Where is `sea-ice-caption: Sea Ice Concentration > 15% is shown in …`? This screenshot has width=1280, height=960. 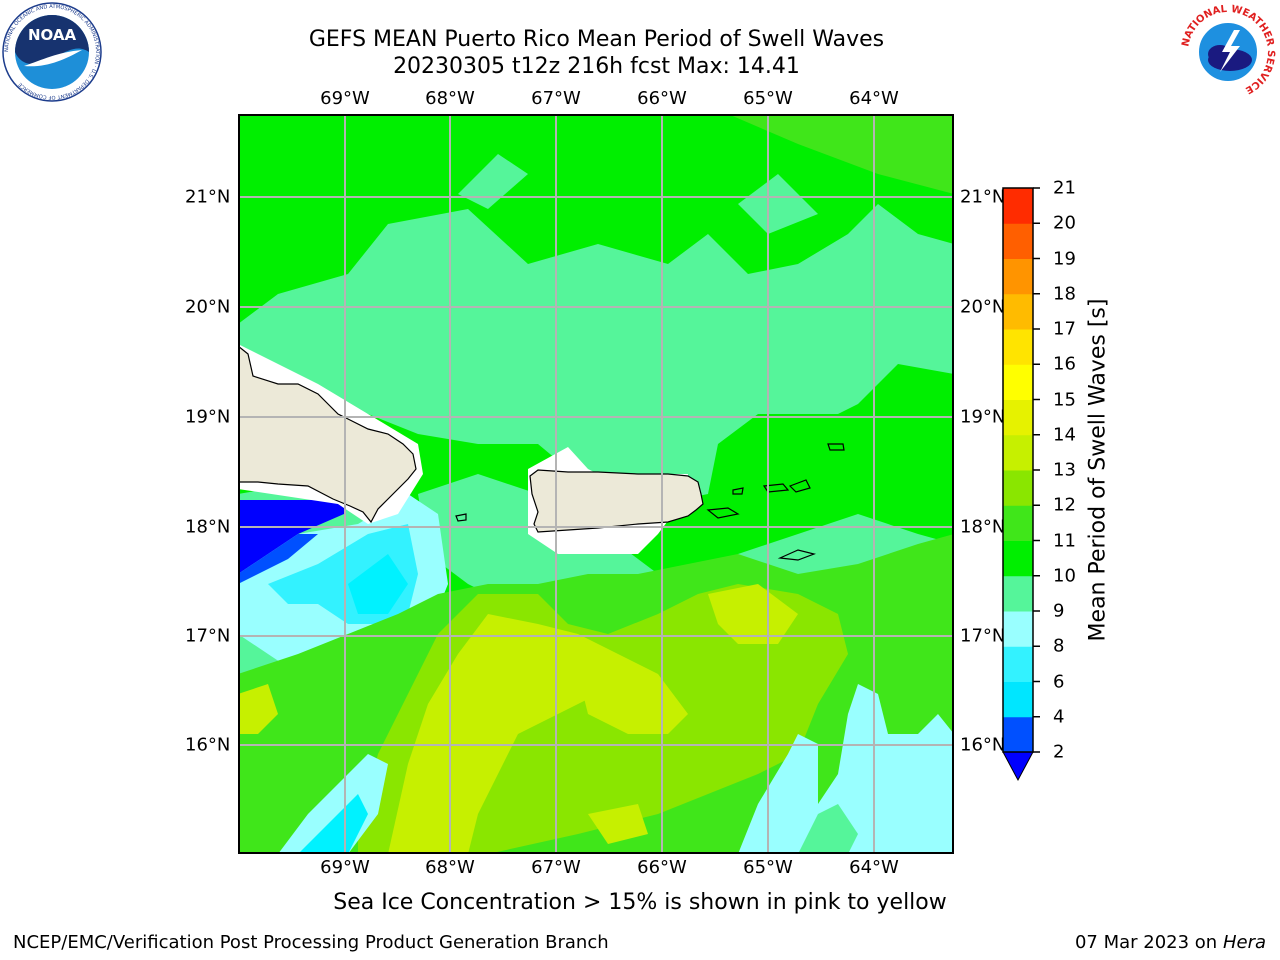 sea-ice-caption: Sea Ice Concentration > 15% is shown in … is located at coordinates (640, 902).